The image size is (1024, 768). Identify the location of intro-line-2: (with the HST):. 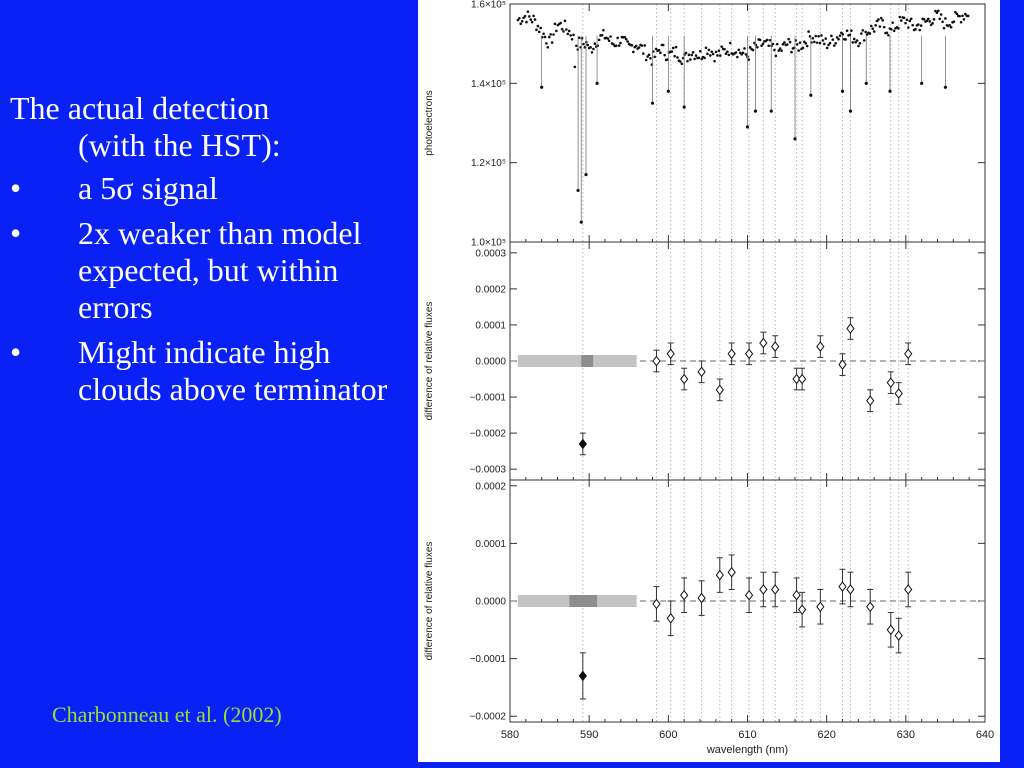
(179, 145).